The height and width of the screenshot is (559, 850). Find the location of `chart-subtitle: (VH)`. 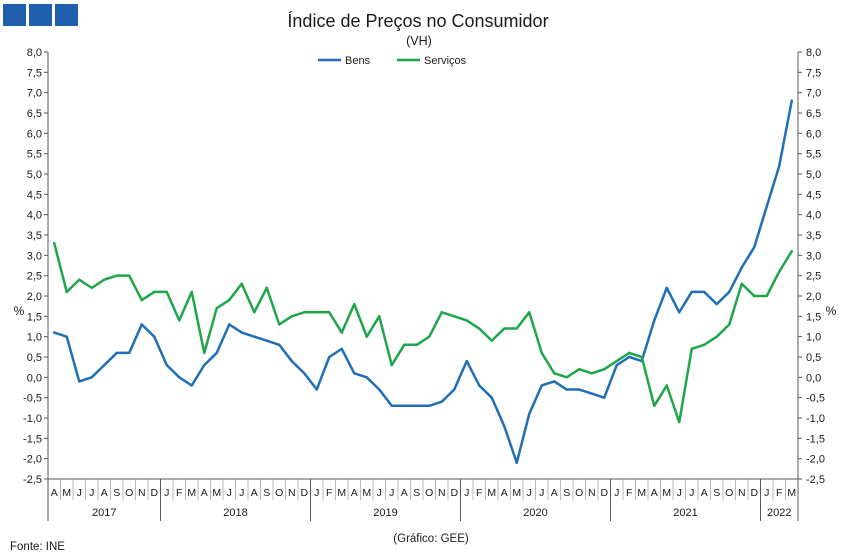

chart-subtitle: (VH) is located at coordinates (419, 41).